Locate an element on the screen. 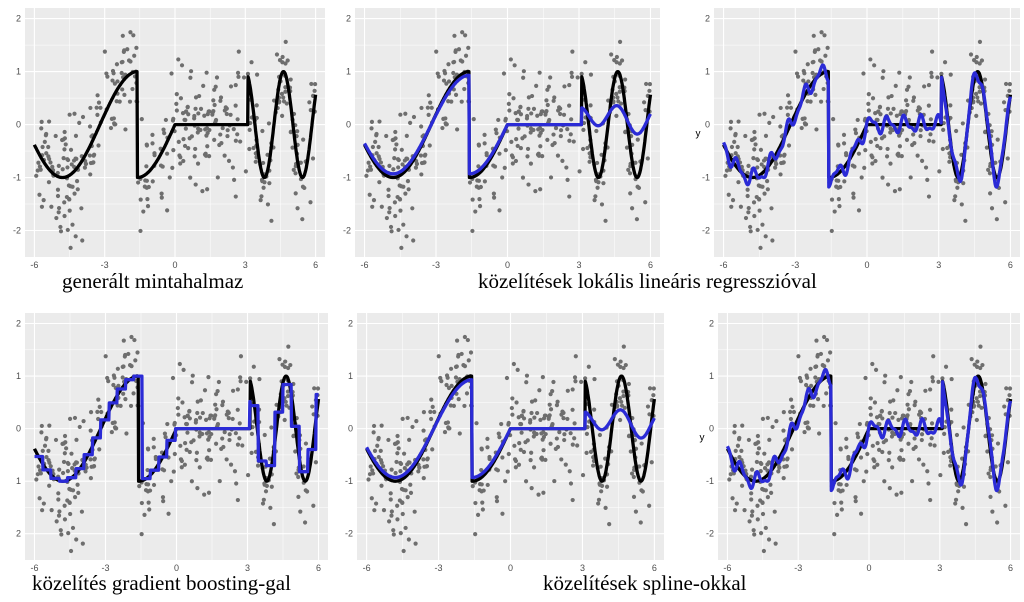 The width and height of the screenshot is (1024, 602). x-tick-label: 6 is located at coordinates (315, 265).